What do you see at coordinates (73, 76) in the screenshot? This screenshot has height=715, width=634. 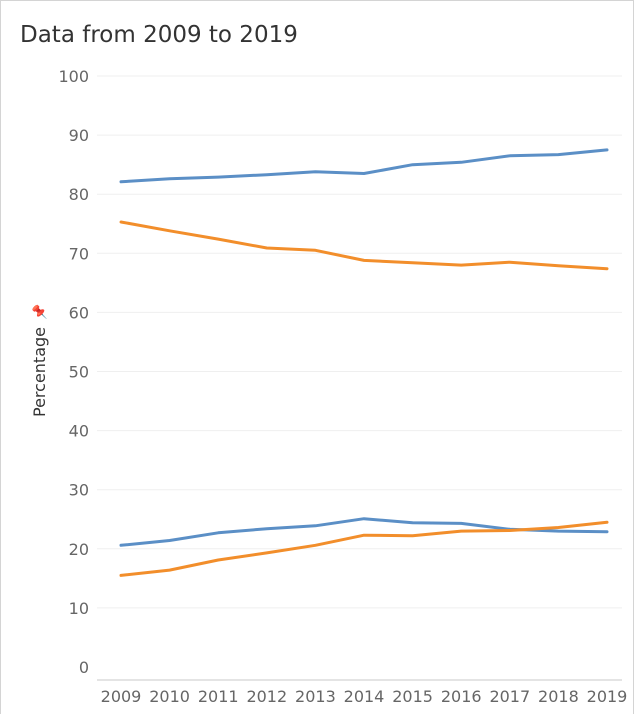 I see `y-tick-label: 100` at bounding box center [73, 76].